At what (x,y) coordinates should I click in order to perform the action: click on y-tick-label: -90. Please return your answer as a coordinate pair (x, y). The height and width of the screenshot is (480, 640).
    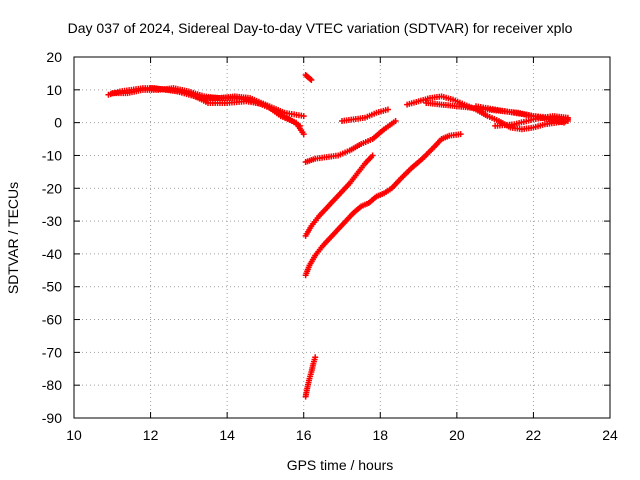
    Looking at the image, I should click on (52, 418).